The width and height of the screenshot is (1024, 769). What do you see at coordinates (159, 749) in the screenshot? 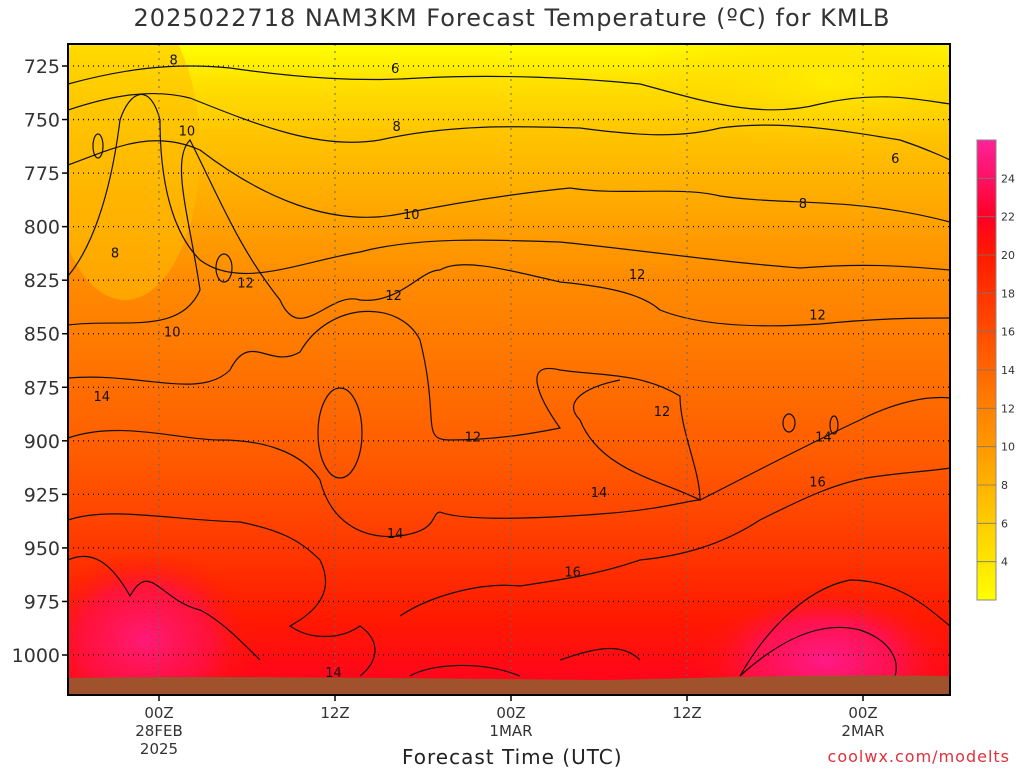
I see `x-tick-label: 2025` at bounding box center [159, 749].